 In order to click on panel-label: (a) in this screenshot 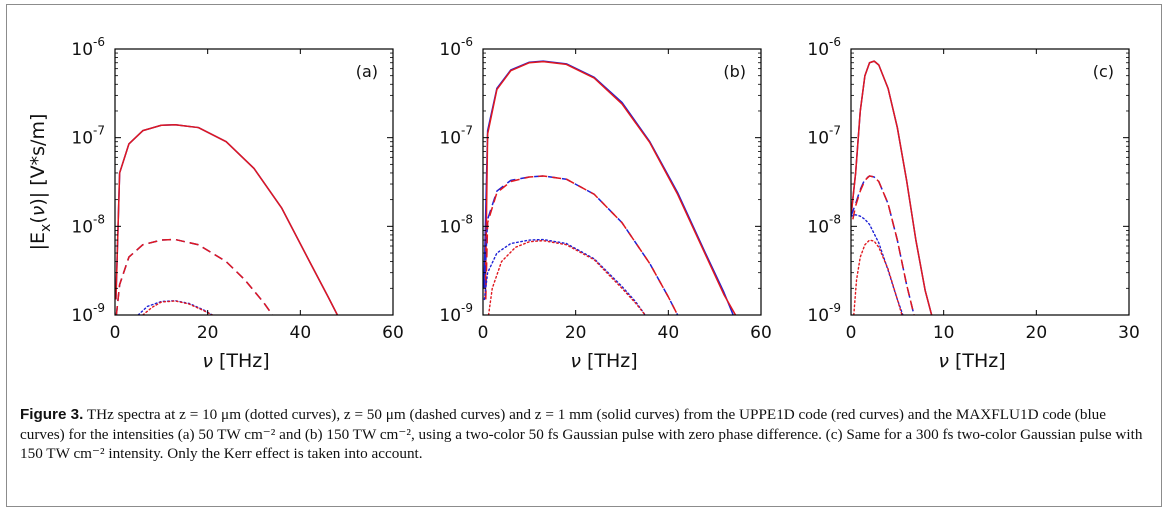, I will do `click(367, 71)`.